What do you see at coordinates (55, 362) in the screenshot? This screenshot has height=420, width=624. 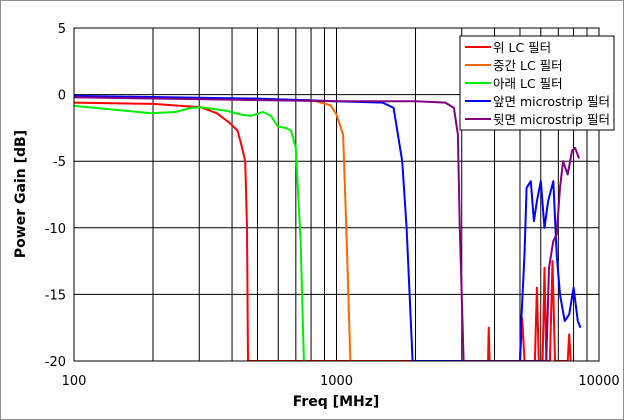 I see `y-tick-label: -20` at bounding box center [55, 362].